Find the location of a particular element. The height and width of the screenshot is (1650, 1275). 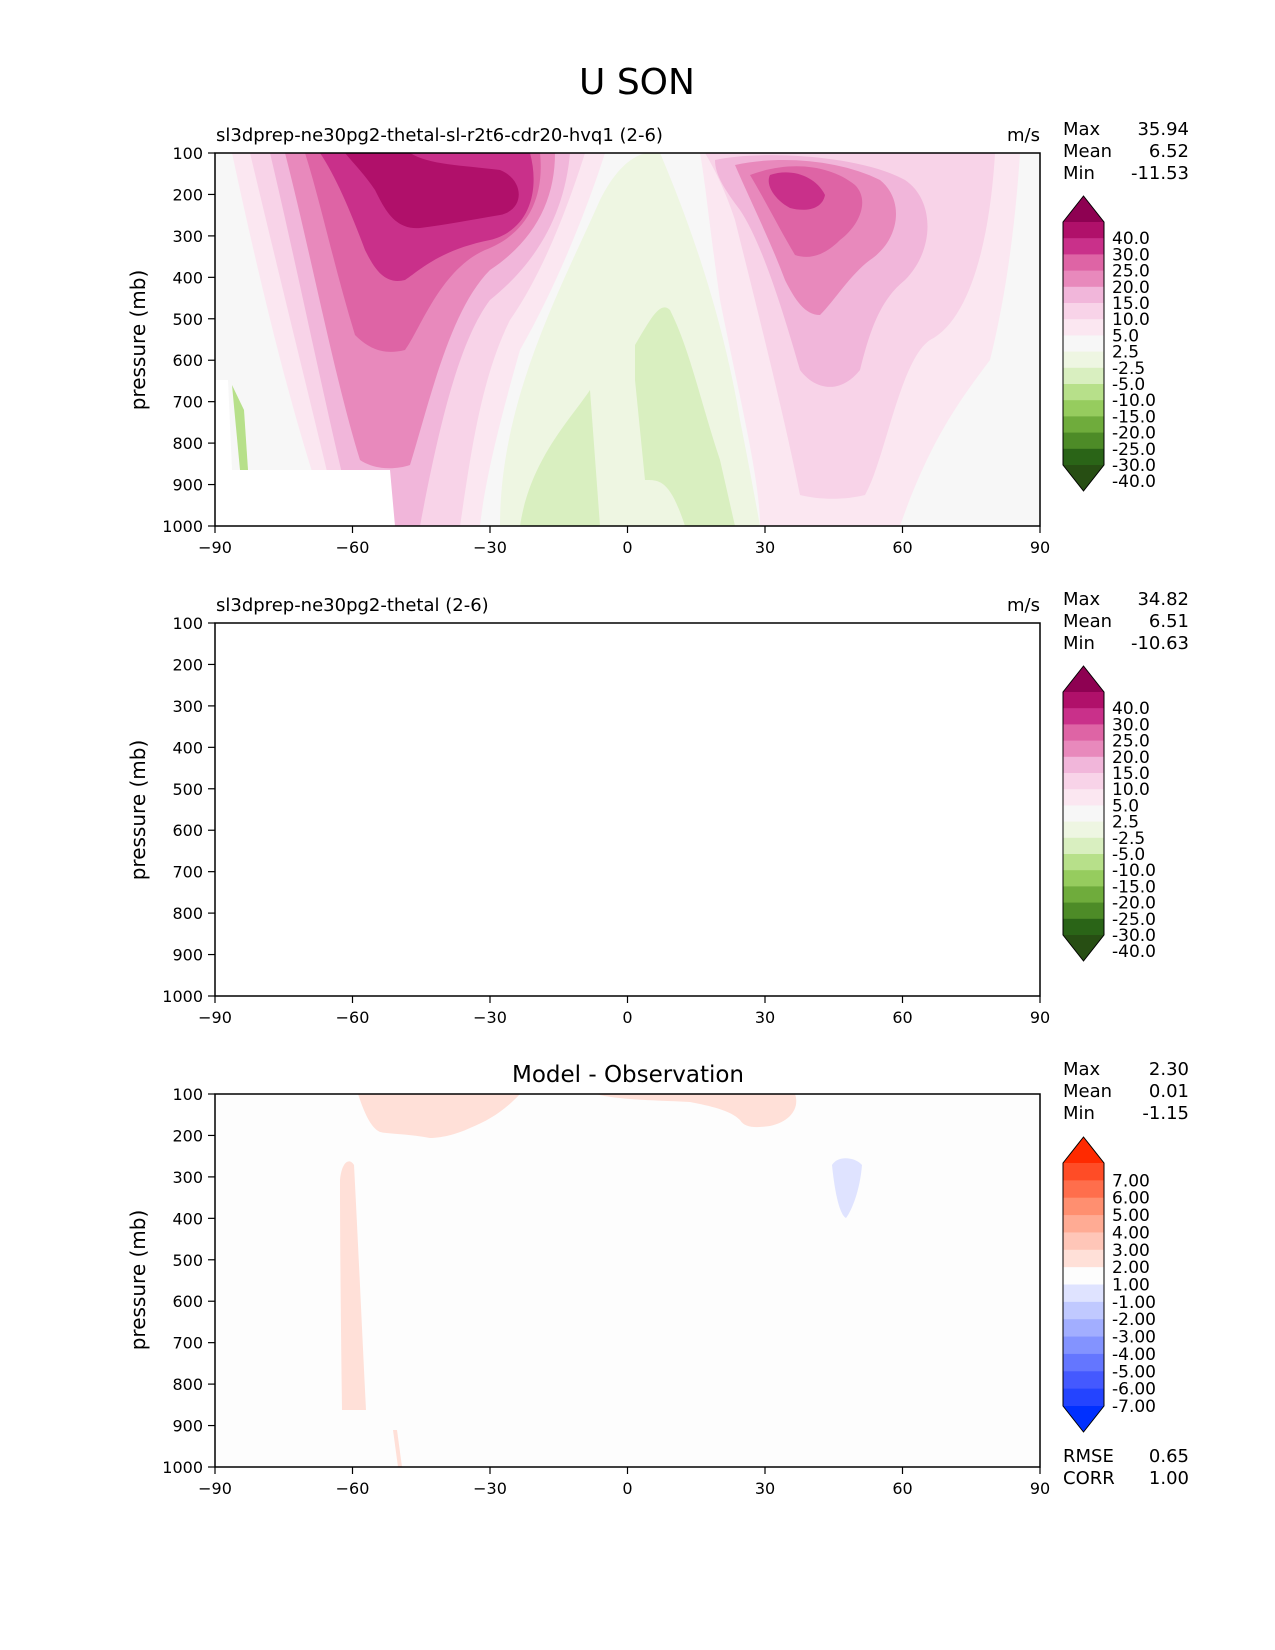

colorbar-label: 40.0 is located at coordinates (1131, 239).